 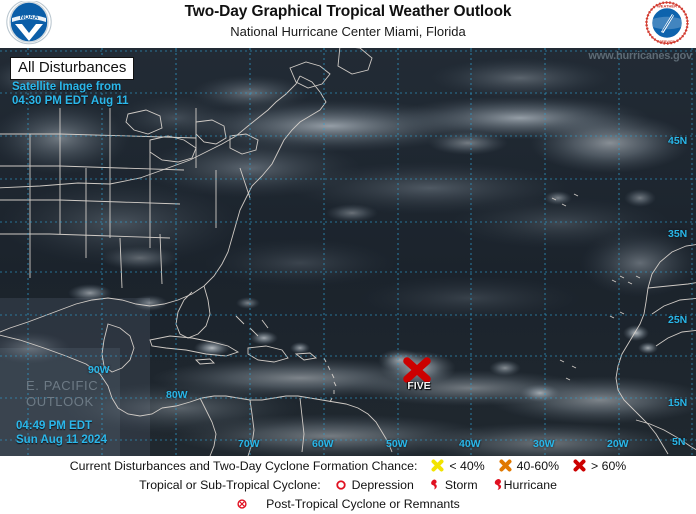 I want to click on disturbance-marker-five: FIVE, so click(x=420, y=375).